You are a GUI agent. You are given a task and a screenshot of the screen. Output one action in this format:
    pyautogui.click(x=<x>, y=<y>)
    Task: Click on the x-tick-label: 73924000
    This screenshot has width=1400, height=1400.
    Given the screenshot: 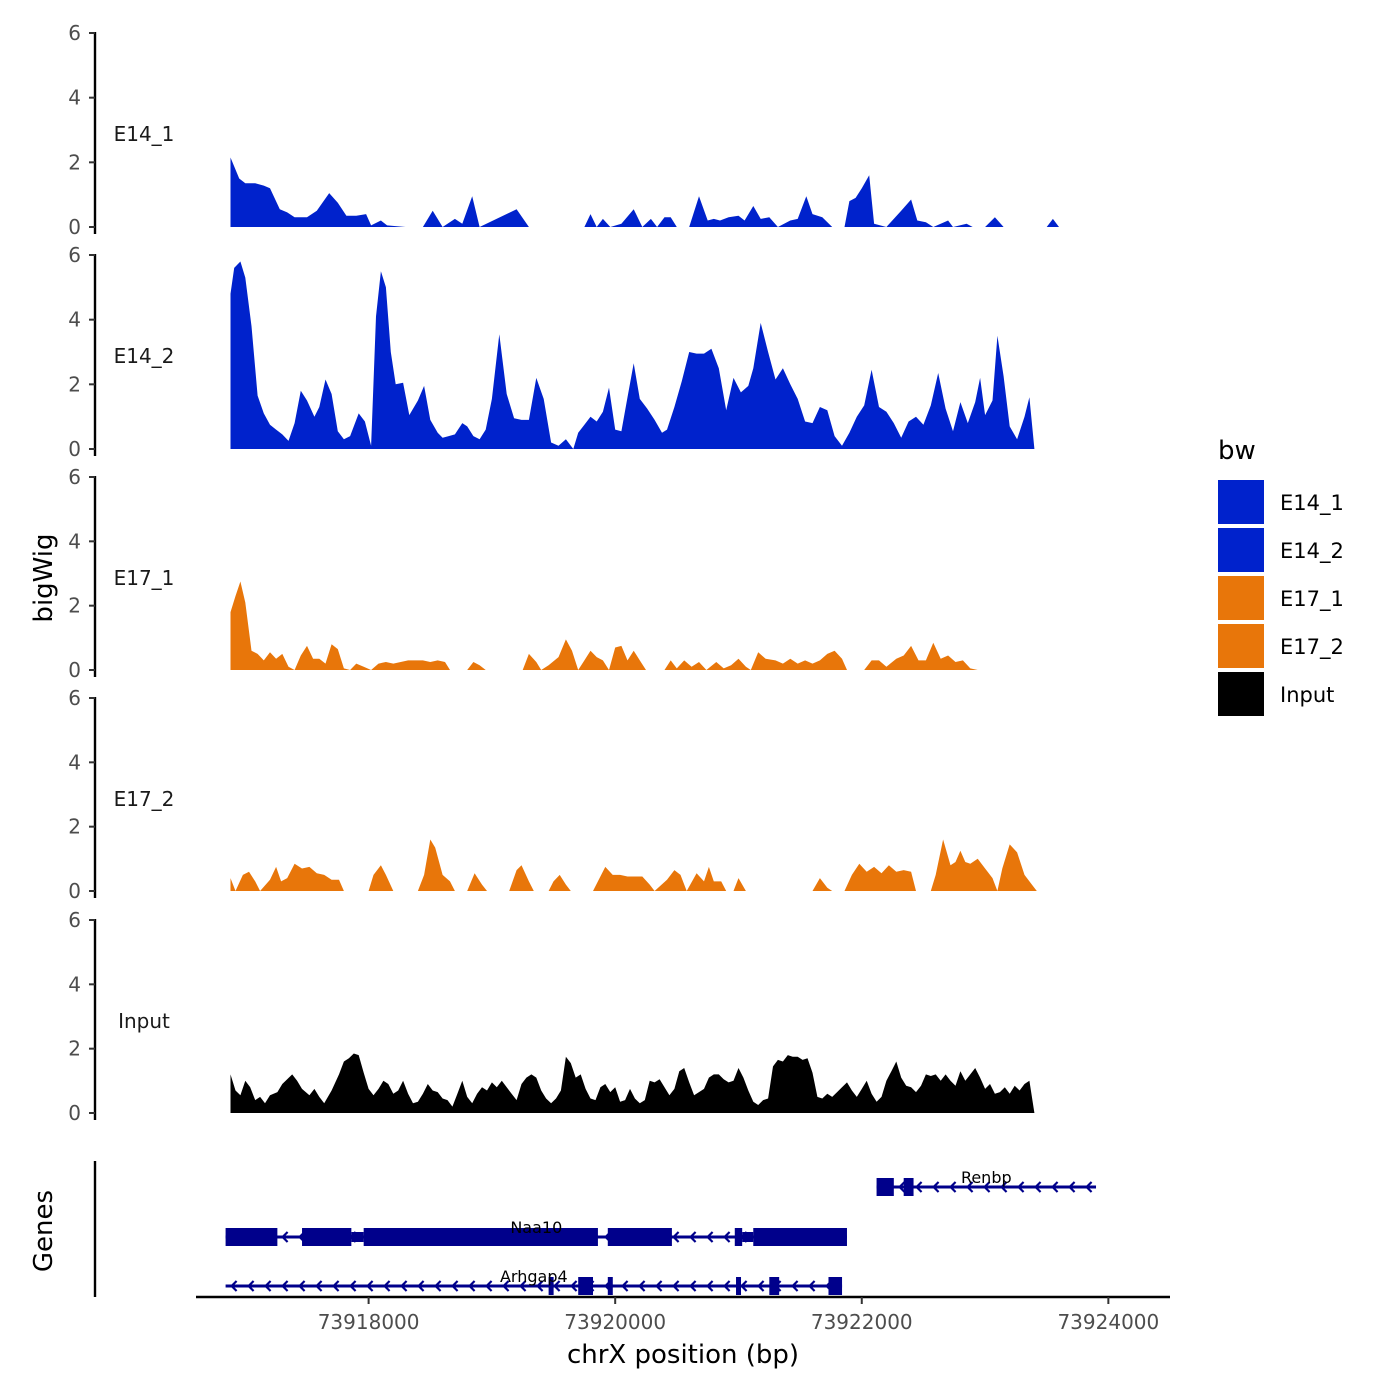 What is the action you would take?
    pyautogui.click(x=1108, y=1322)
    